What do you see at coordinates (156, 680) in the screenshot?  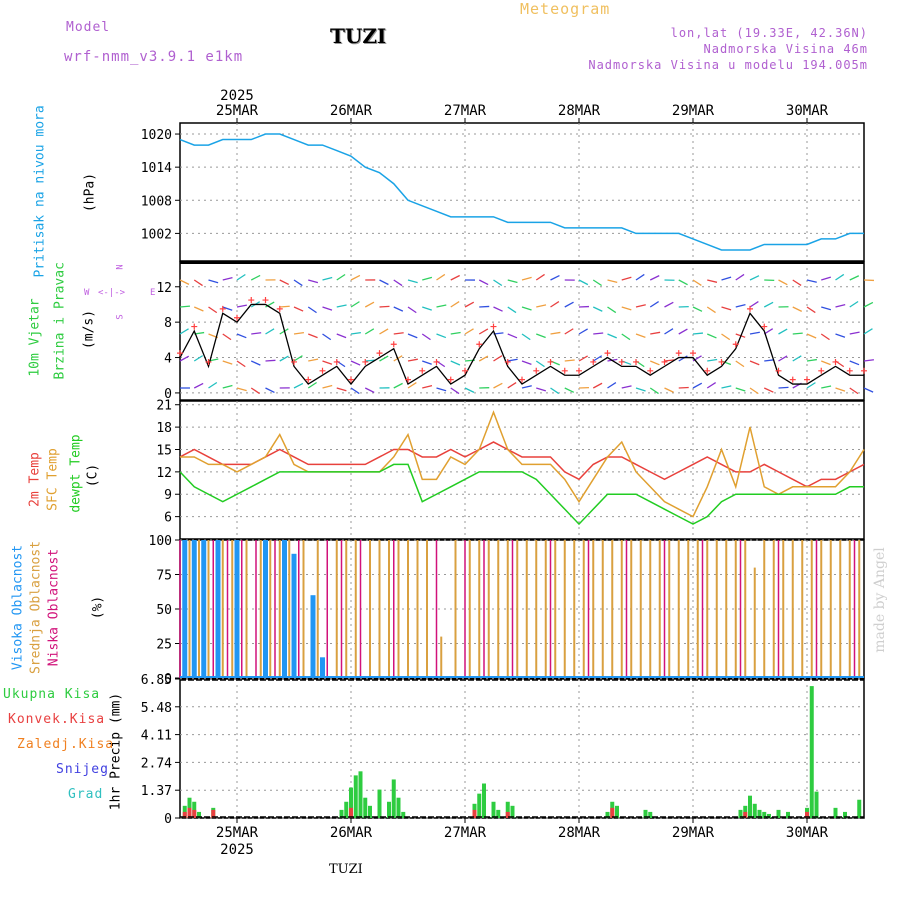 I see `ytick-label-precip-0: 6.85` at bounding box center [156, 680].